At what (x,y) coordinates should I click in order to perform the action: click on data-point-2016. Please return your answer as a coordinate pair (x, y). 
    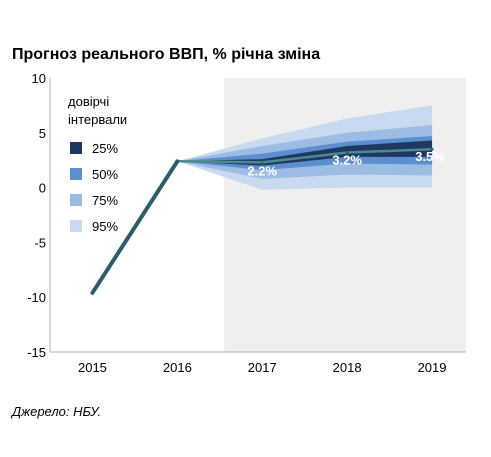
    Looking at the image, I should click on (177, 161).